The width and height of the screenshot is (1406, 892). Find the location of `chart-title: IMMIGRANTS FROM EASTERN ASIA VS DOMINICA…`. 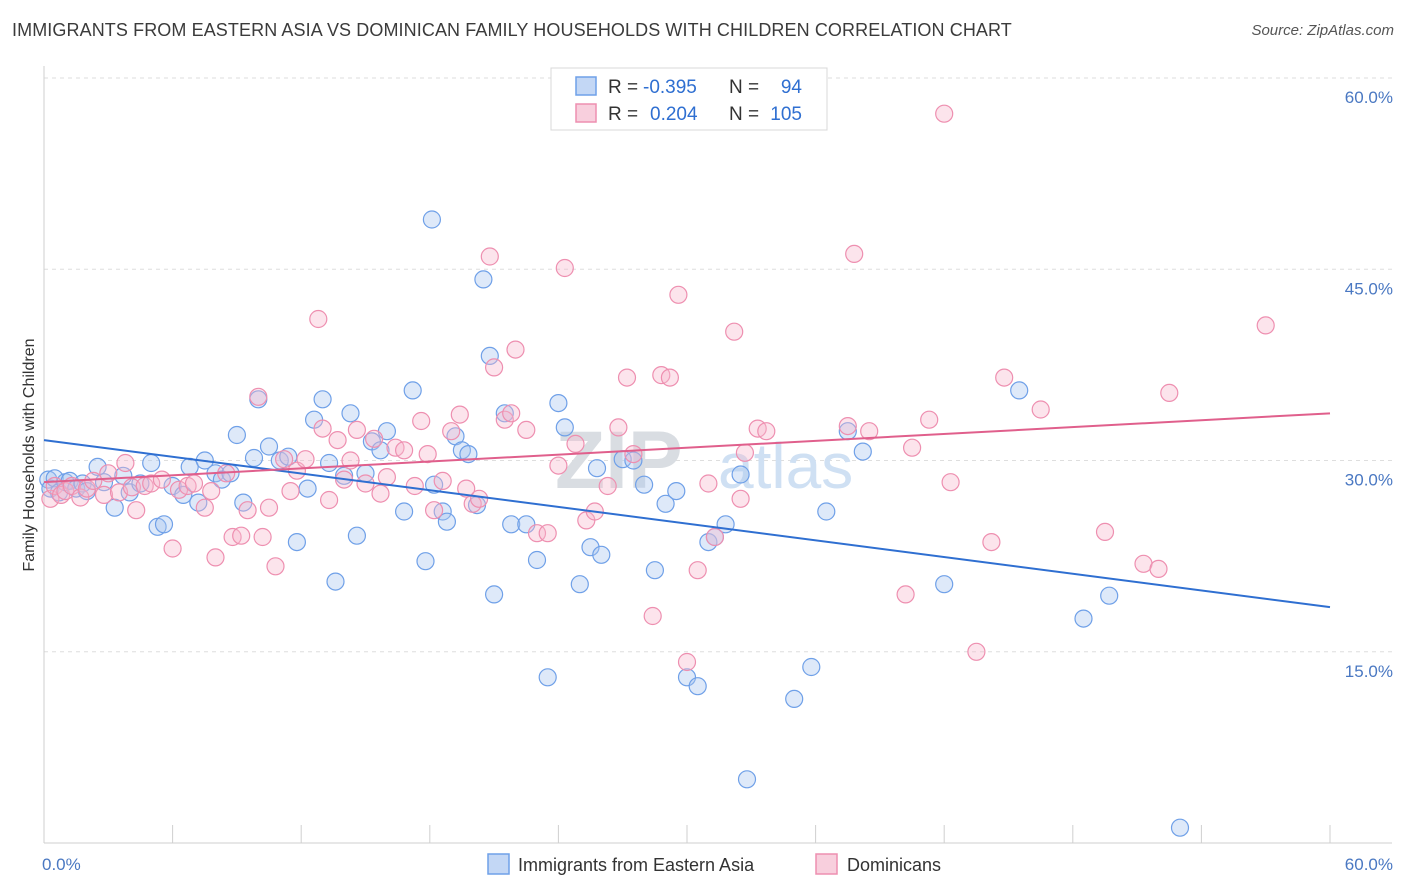

chart-title: IMMIGRANTS FROM EASTERN ASIA VS DOMINICA… is located at coordinates (512, 30).